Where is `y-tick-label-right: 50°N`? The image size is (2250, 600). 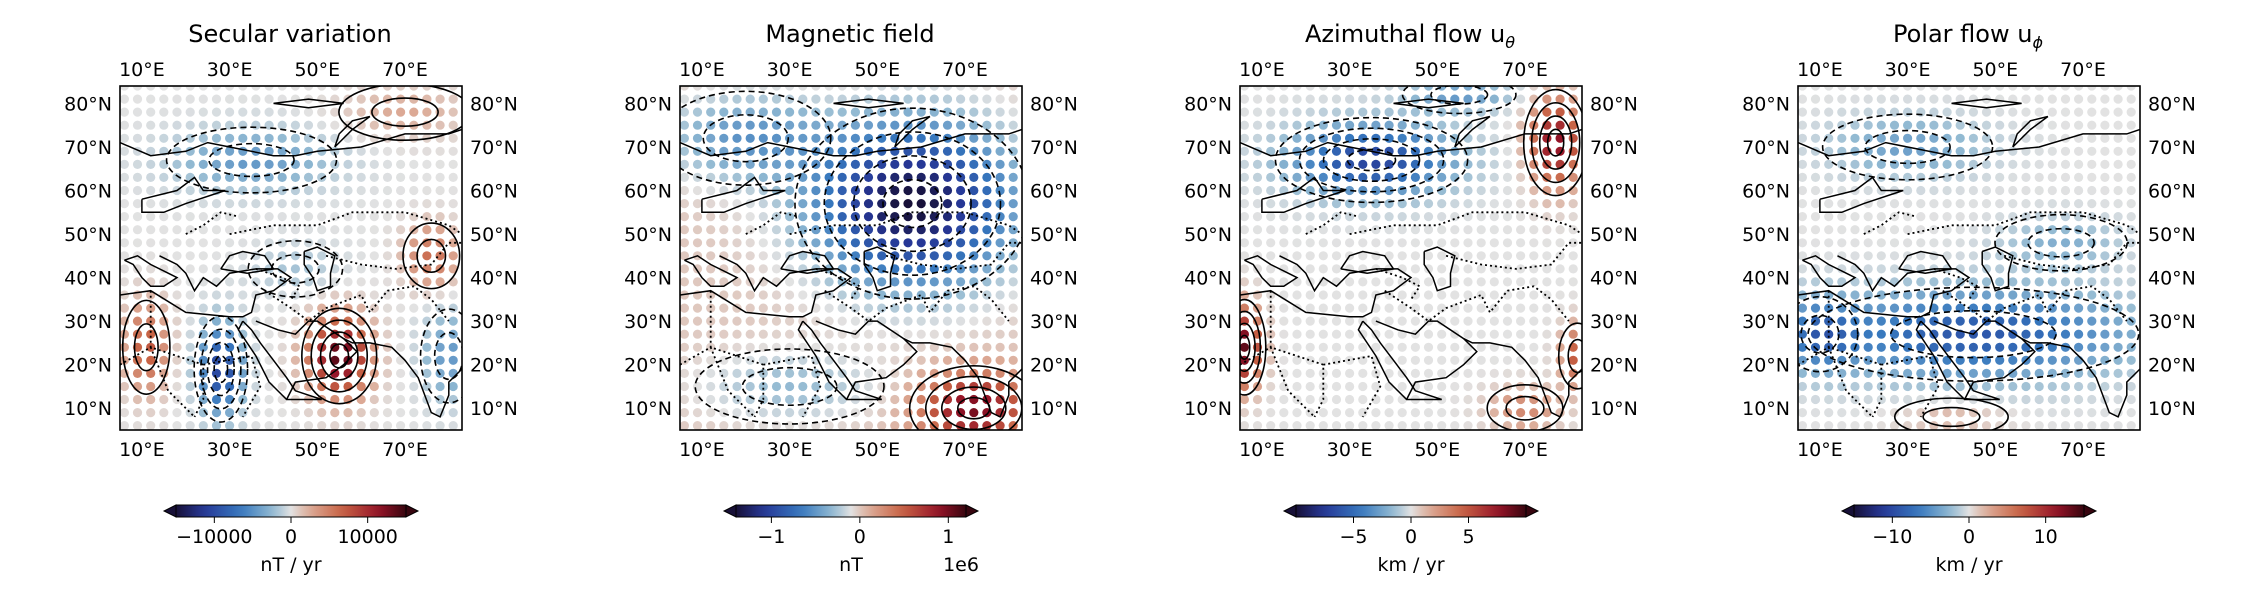
y-tick-label-right: 50°N is located at coordinates (1614, 235).